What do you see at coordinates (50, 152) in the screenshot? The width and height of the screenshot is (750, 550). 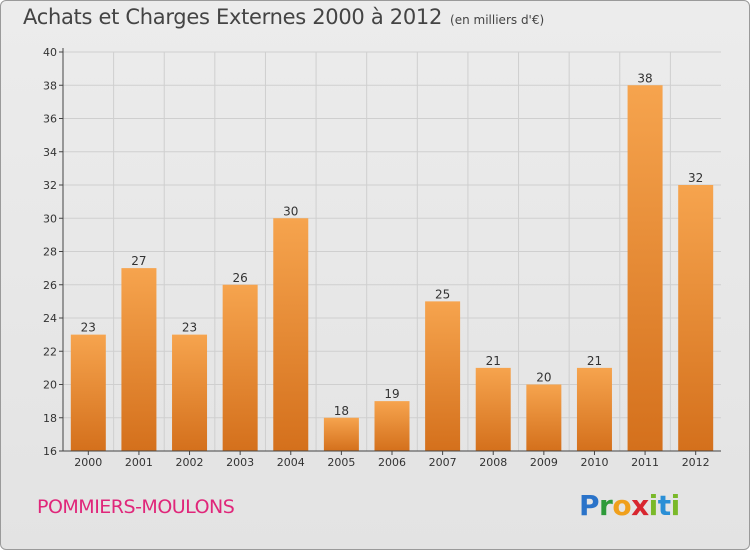 I see `y-tick-label: 34` at bounding box center [50, 152].